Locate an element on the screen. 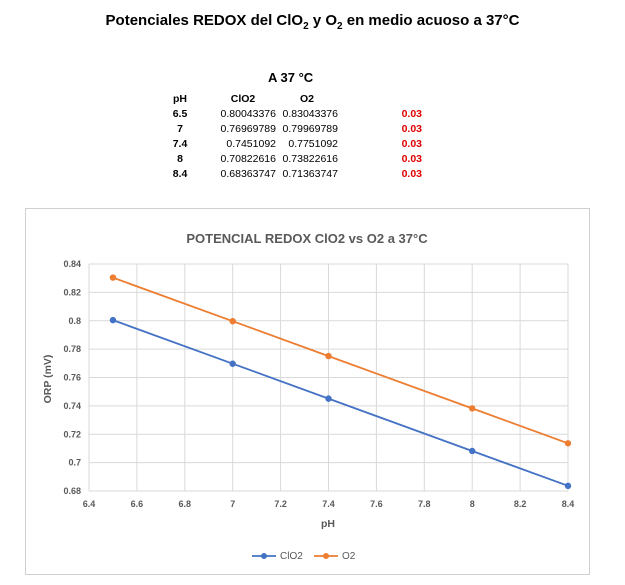 The height and width of the screenshot is (585, 625). x-tick-label: 6.6 is located at coordinates (137, 504).